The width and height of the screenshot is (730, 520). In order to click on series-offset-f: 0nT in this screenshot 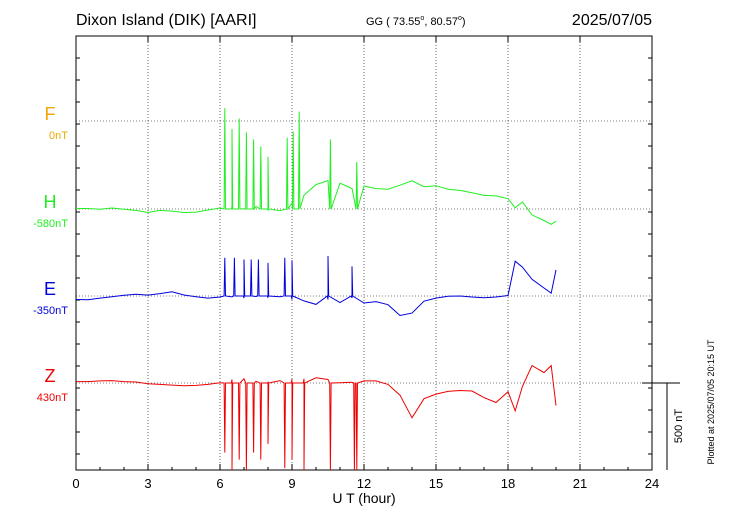, I will do `click(58, 136)`.